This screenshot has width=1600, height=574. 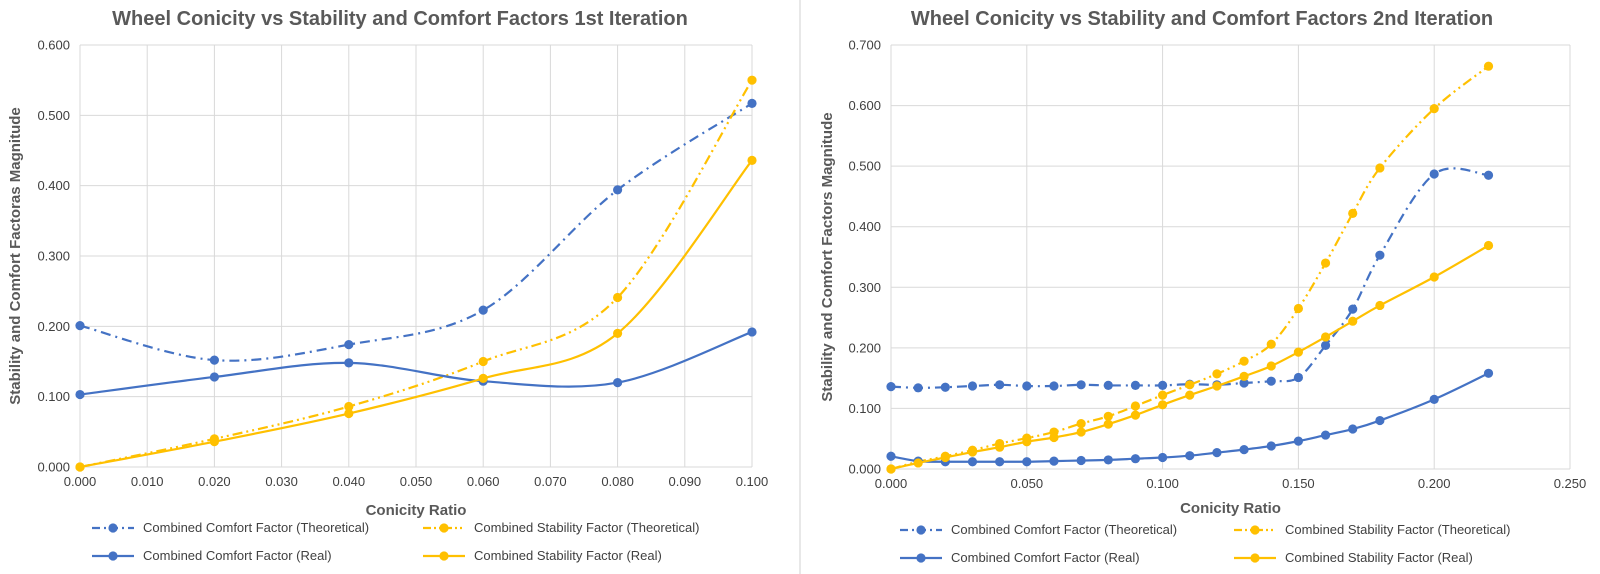 I want to click on x-tick-label: 0.100, so click(x=752, y=481).